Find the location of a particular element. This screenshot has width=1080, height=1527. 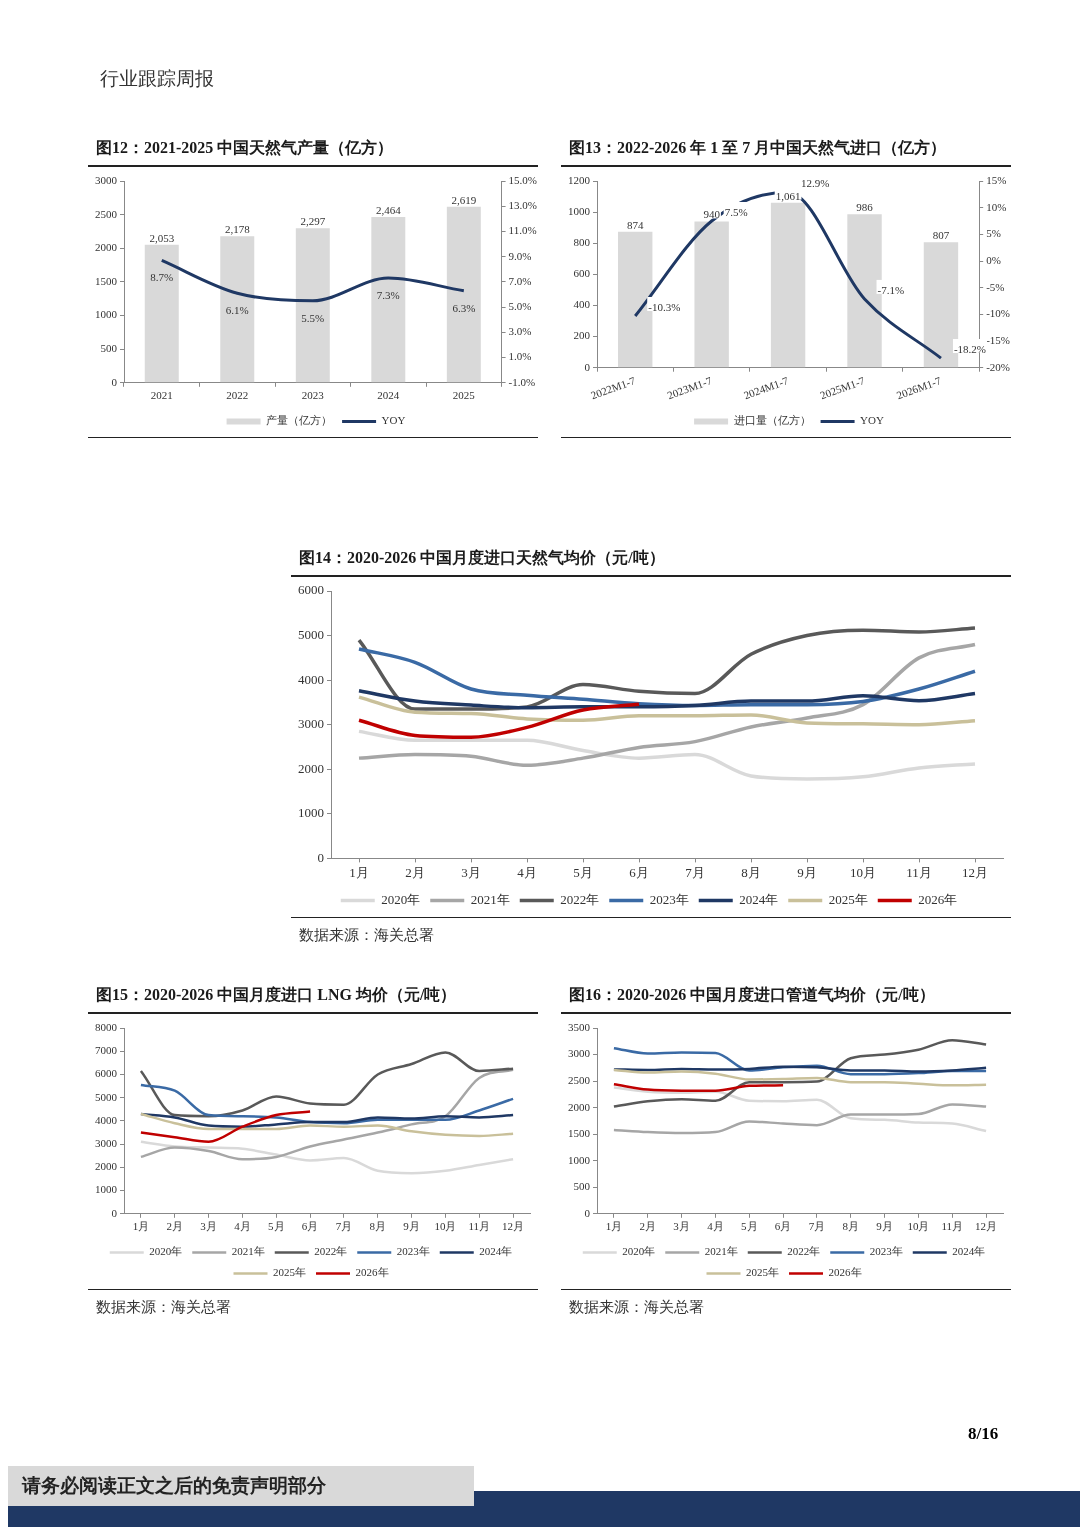

legend-label: 2021年 is located at coordinates (248, 1251).